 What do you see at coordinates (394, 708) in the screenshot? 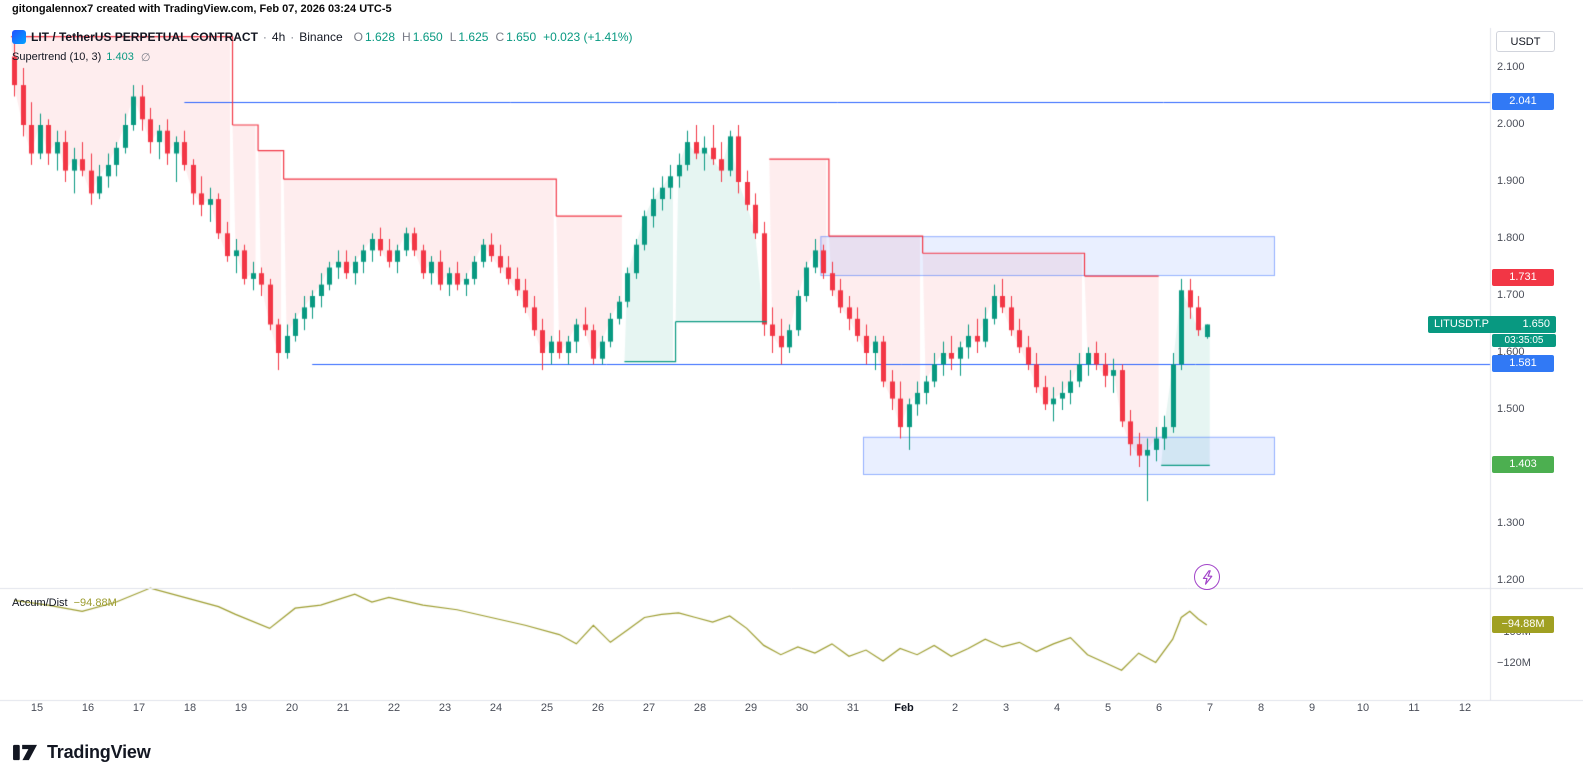
I see `time-axis-label: 22` at bounding box center [394, 708].